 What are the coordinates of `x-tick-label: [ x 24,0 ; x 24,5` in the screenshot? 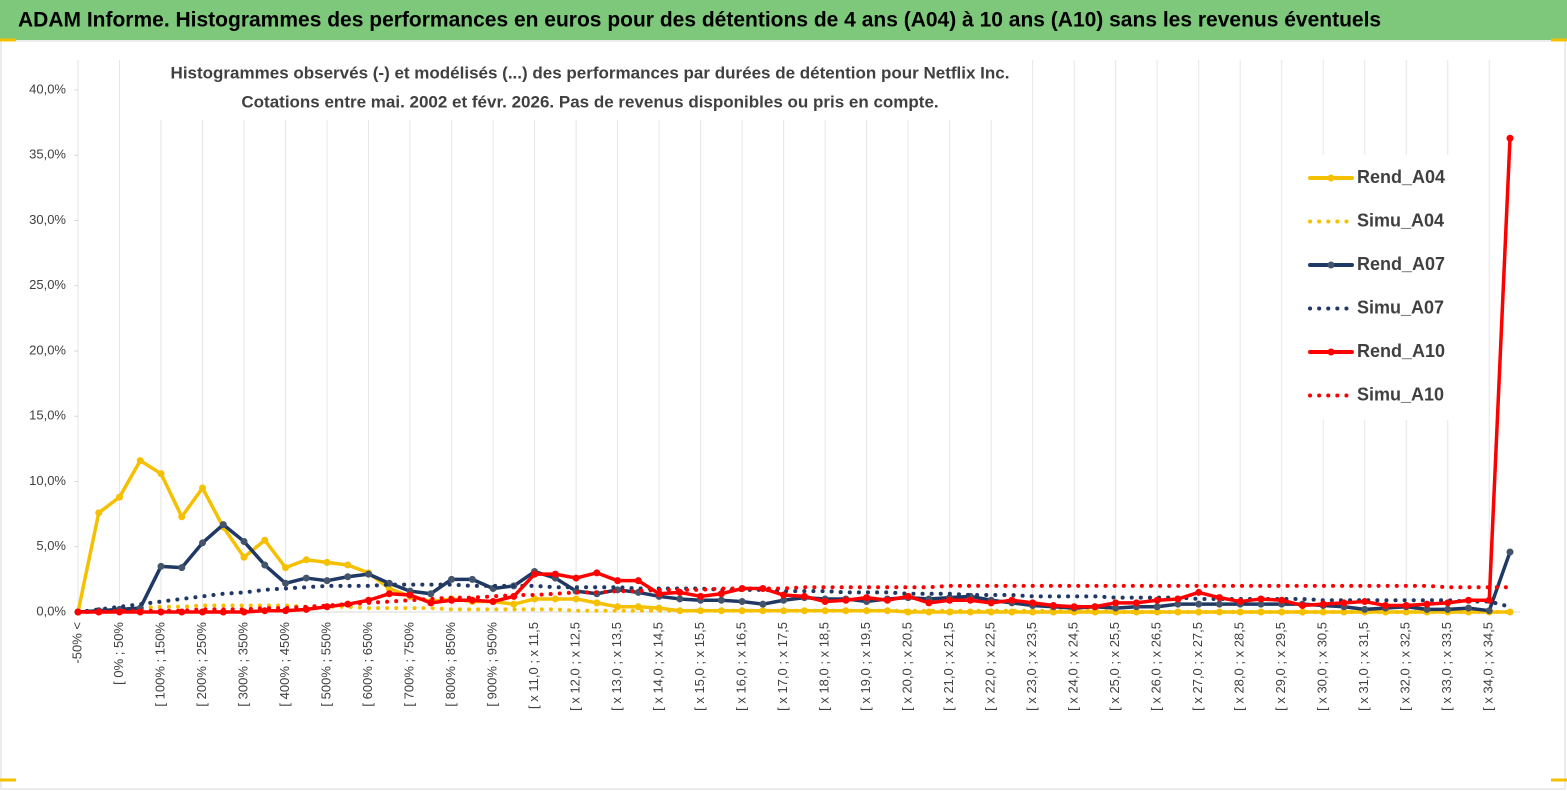 It's located at (1073, 666).